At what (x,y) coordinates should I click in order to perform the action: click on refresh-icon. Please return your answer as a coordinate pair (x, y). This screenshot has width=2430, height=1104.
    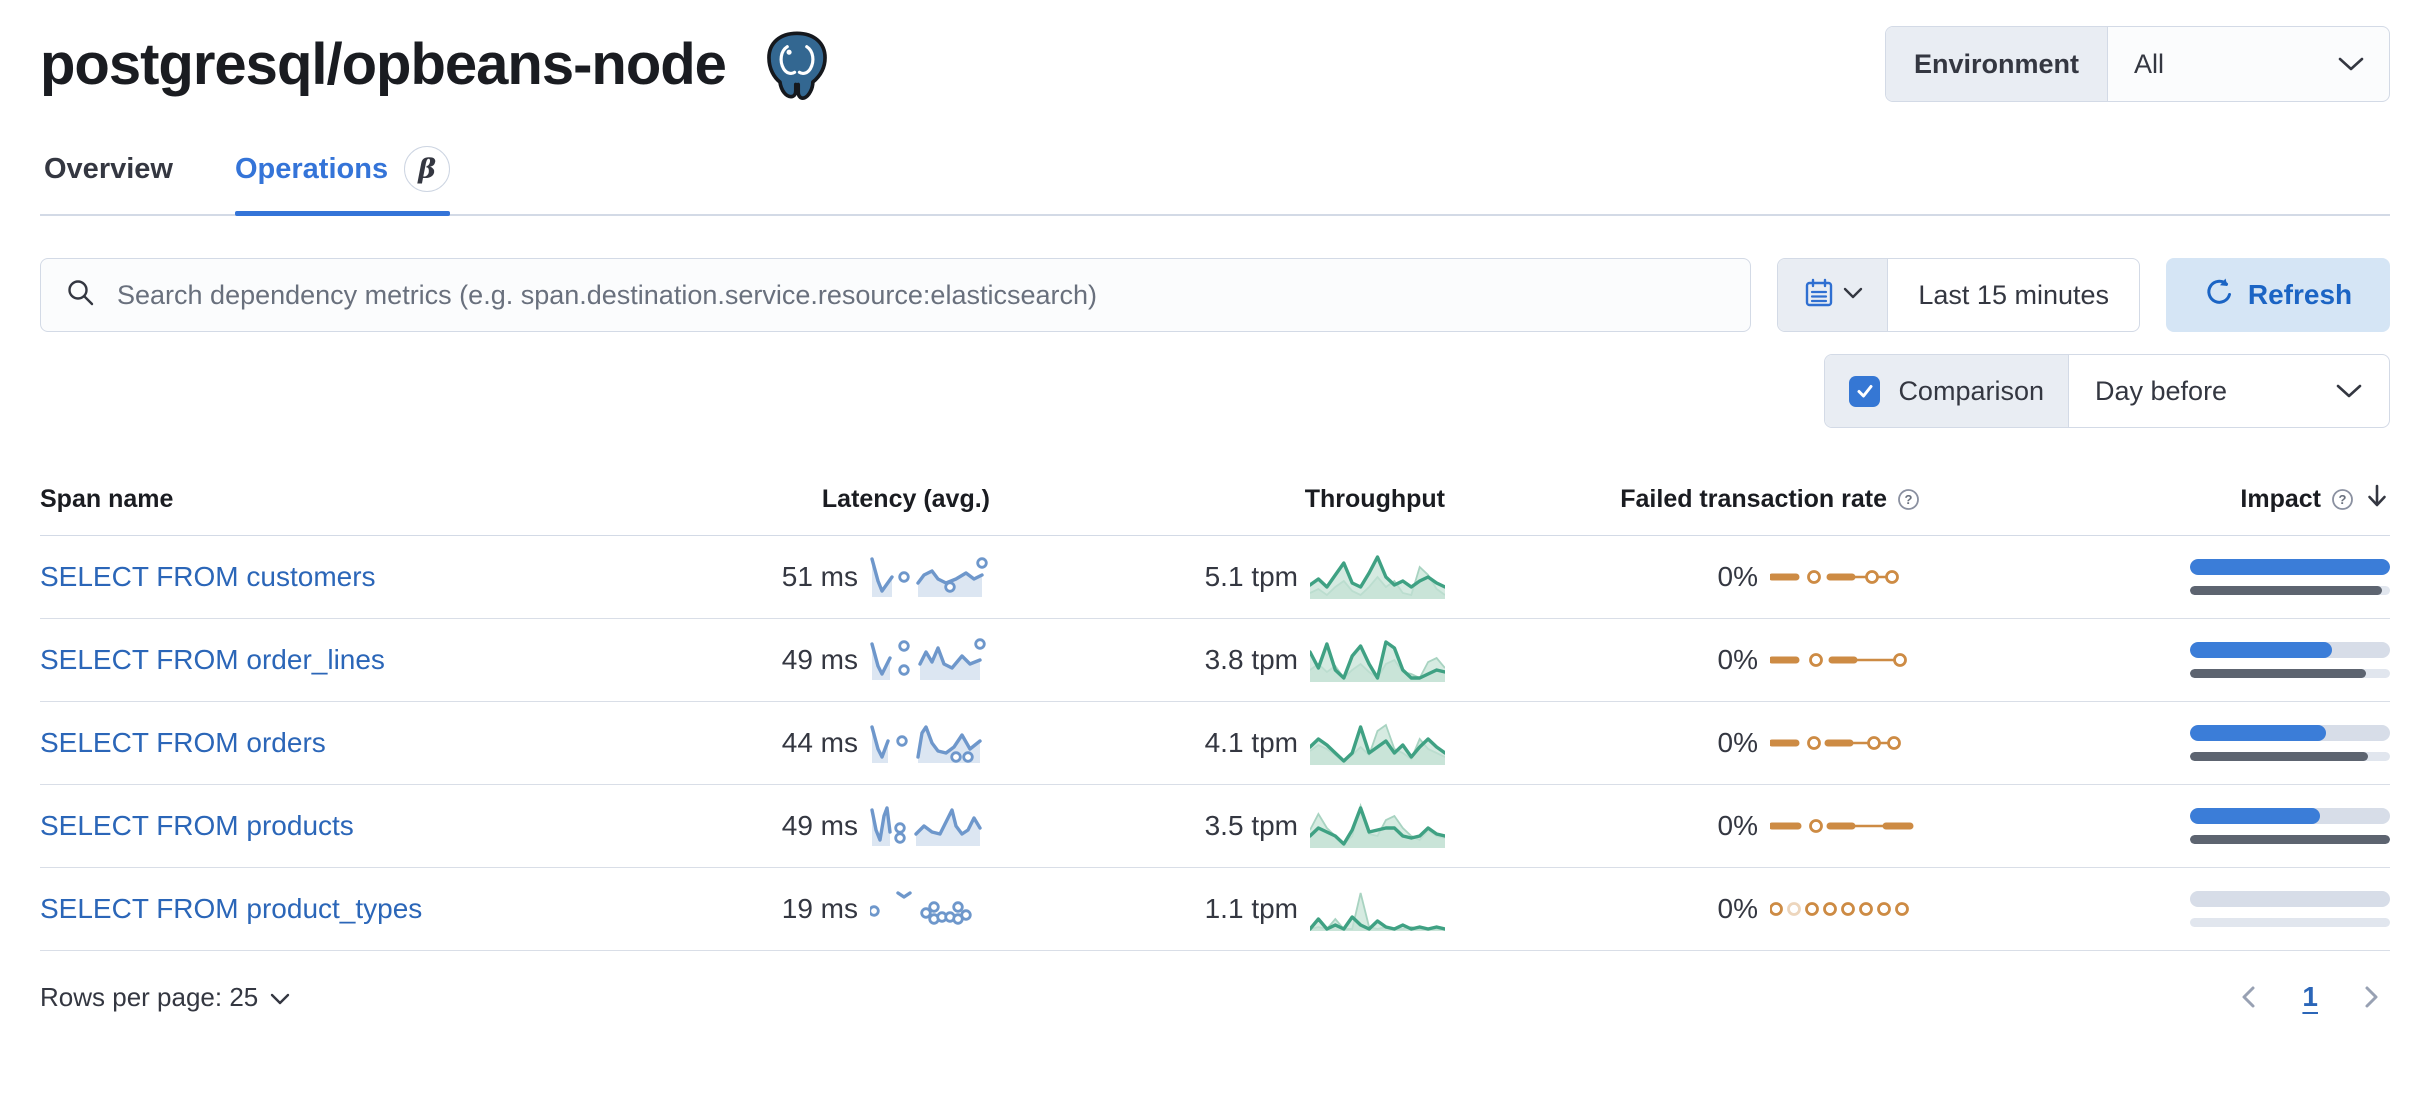
    Looking at the image, I should click on (2219, 295).